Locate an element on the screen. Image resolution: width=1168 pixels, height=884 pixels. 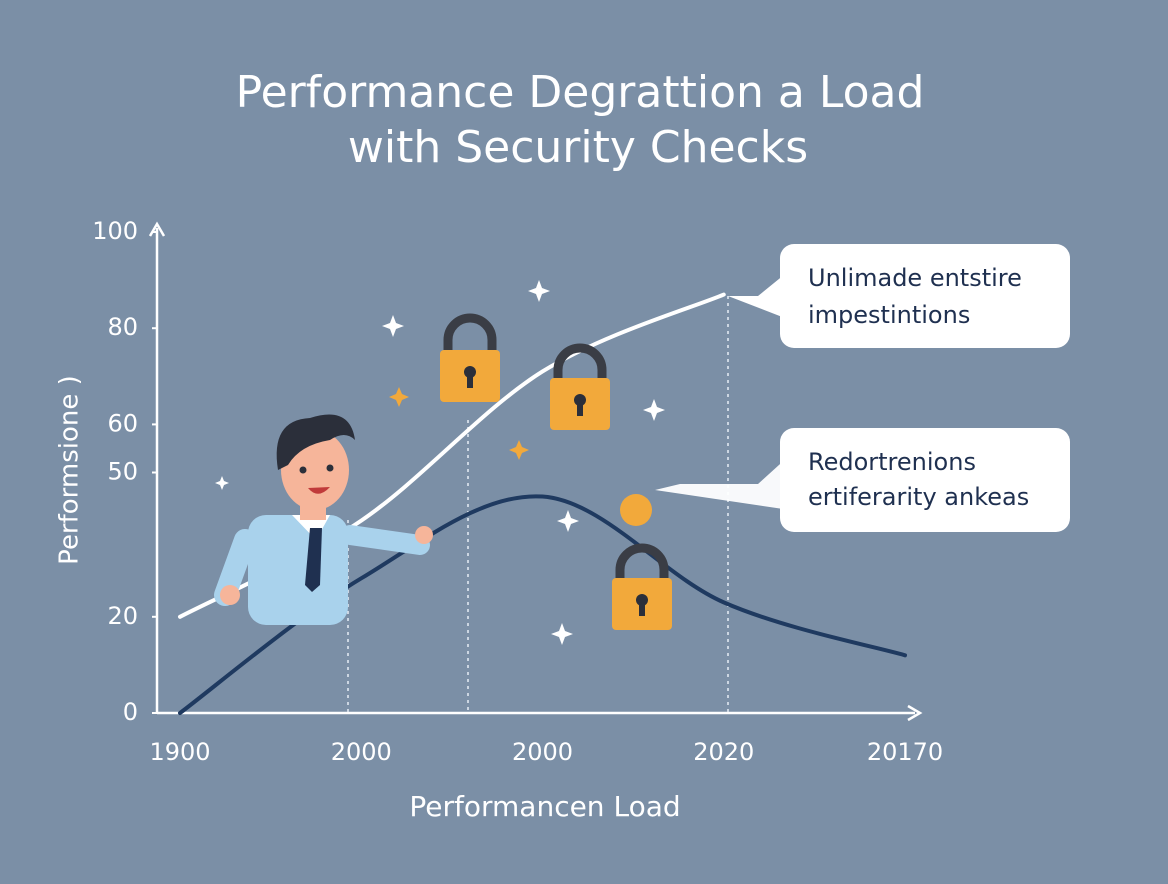
annotation: Unlimade entstire is located at coordinates (915, 278).